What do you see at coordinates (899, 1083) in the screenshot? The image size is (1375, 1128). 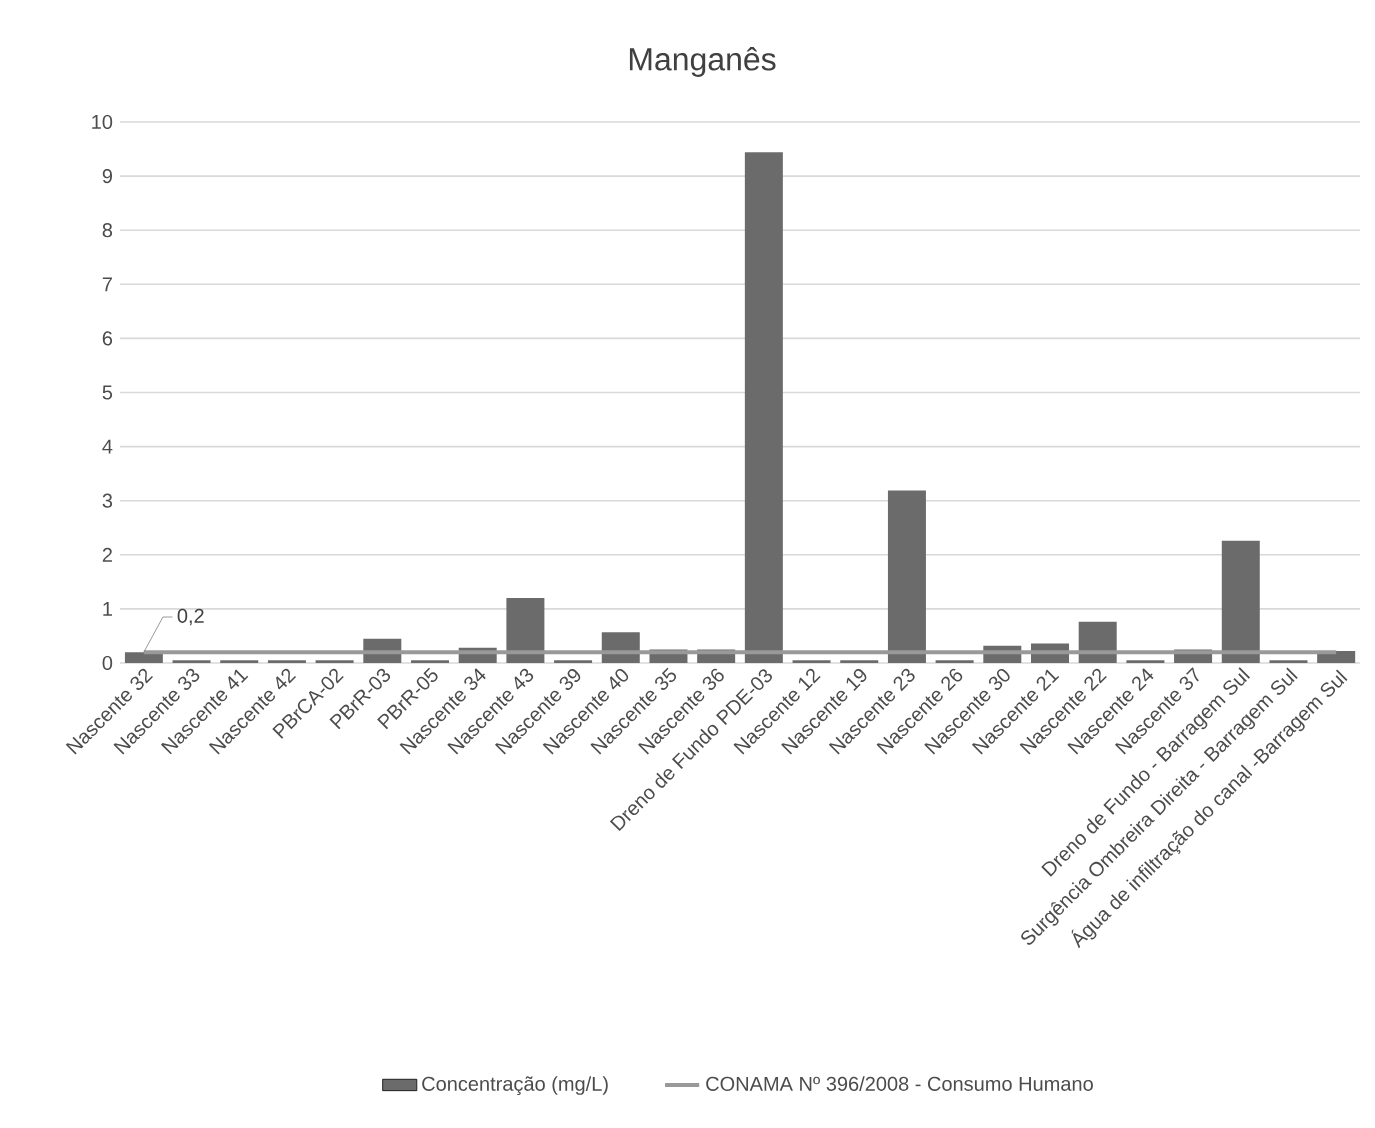 I see `legend-label: CONAMA Nº 396/2008 - Consumo Humano` at bounding box center [899, 1083].